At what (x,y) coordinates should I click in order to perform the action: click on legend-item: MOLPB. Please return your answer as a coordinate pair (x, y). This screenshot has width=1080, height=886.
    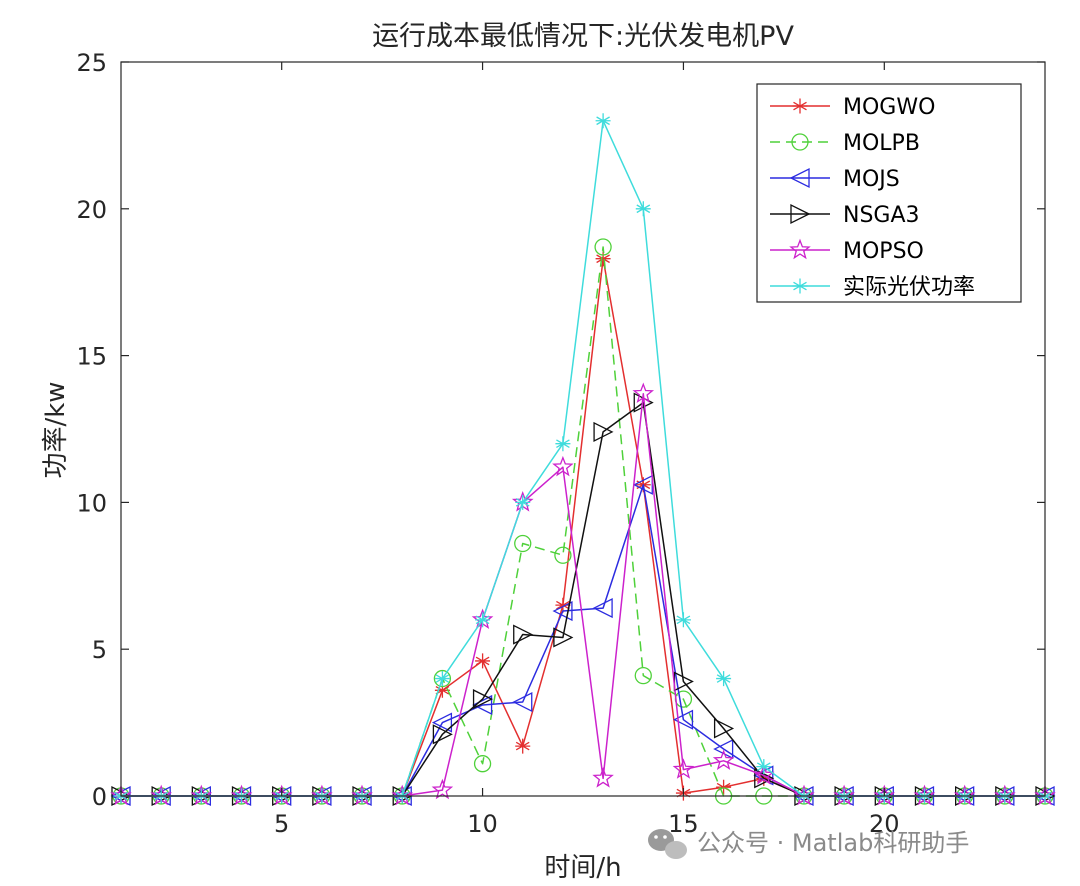
    Looking at the image, I should click on (845, 143).